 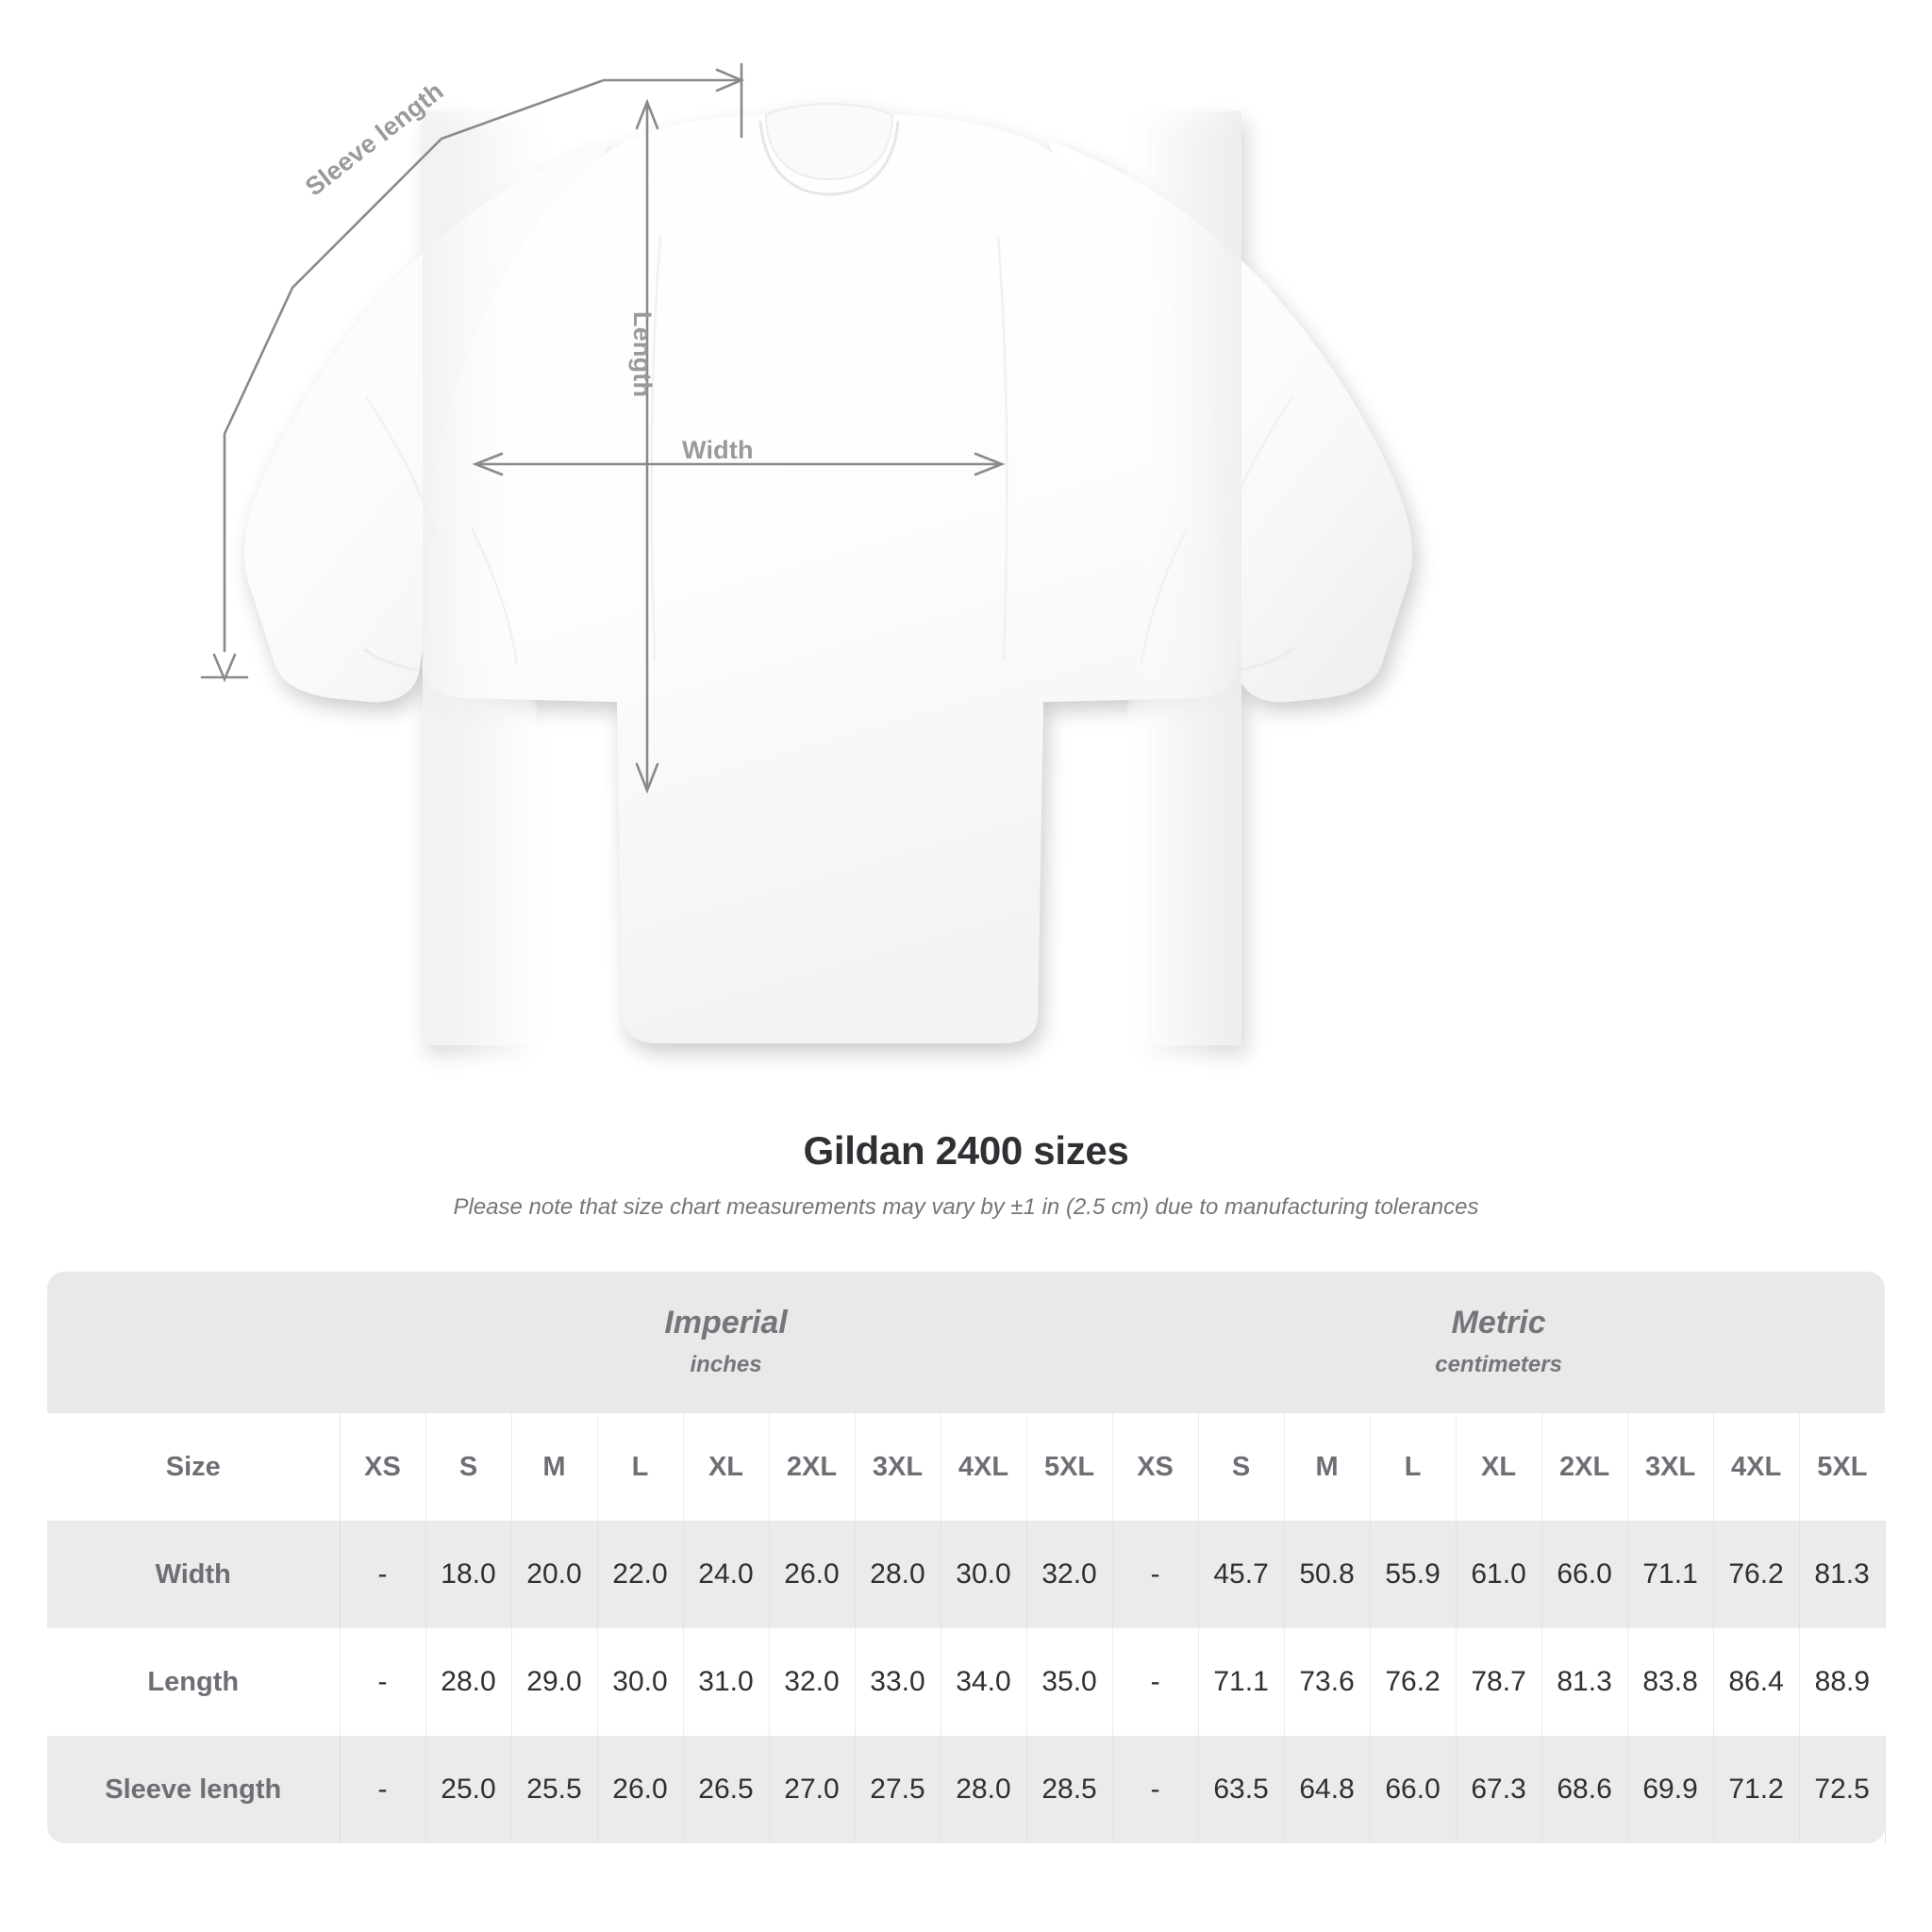 What do you see at coordinates (1241, 1574) in the screenshot?
I see `cell-width-metric-s: 45.7` at bounding box center [1241, 1574].